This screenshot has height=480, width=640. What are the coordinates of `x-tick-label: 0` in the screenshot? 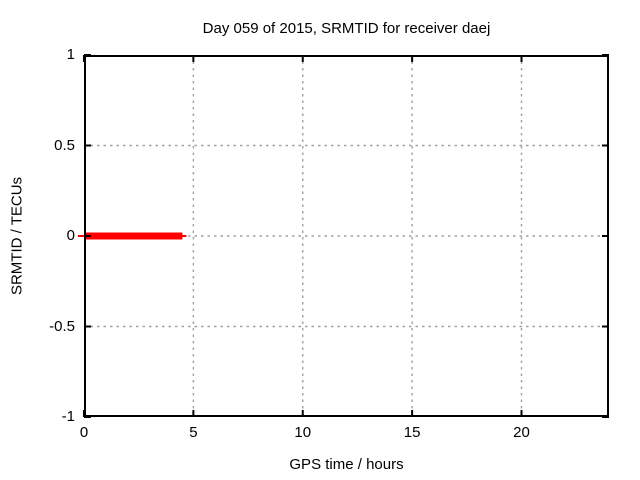 It's located at (84, 432).